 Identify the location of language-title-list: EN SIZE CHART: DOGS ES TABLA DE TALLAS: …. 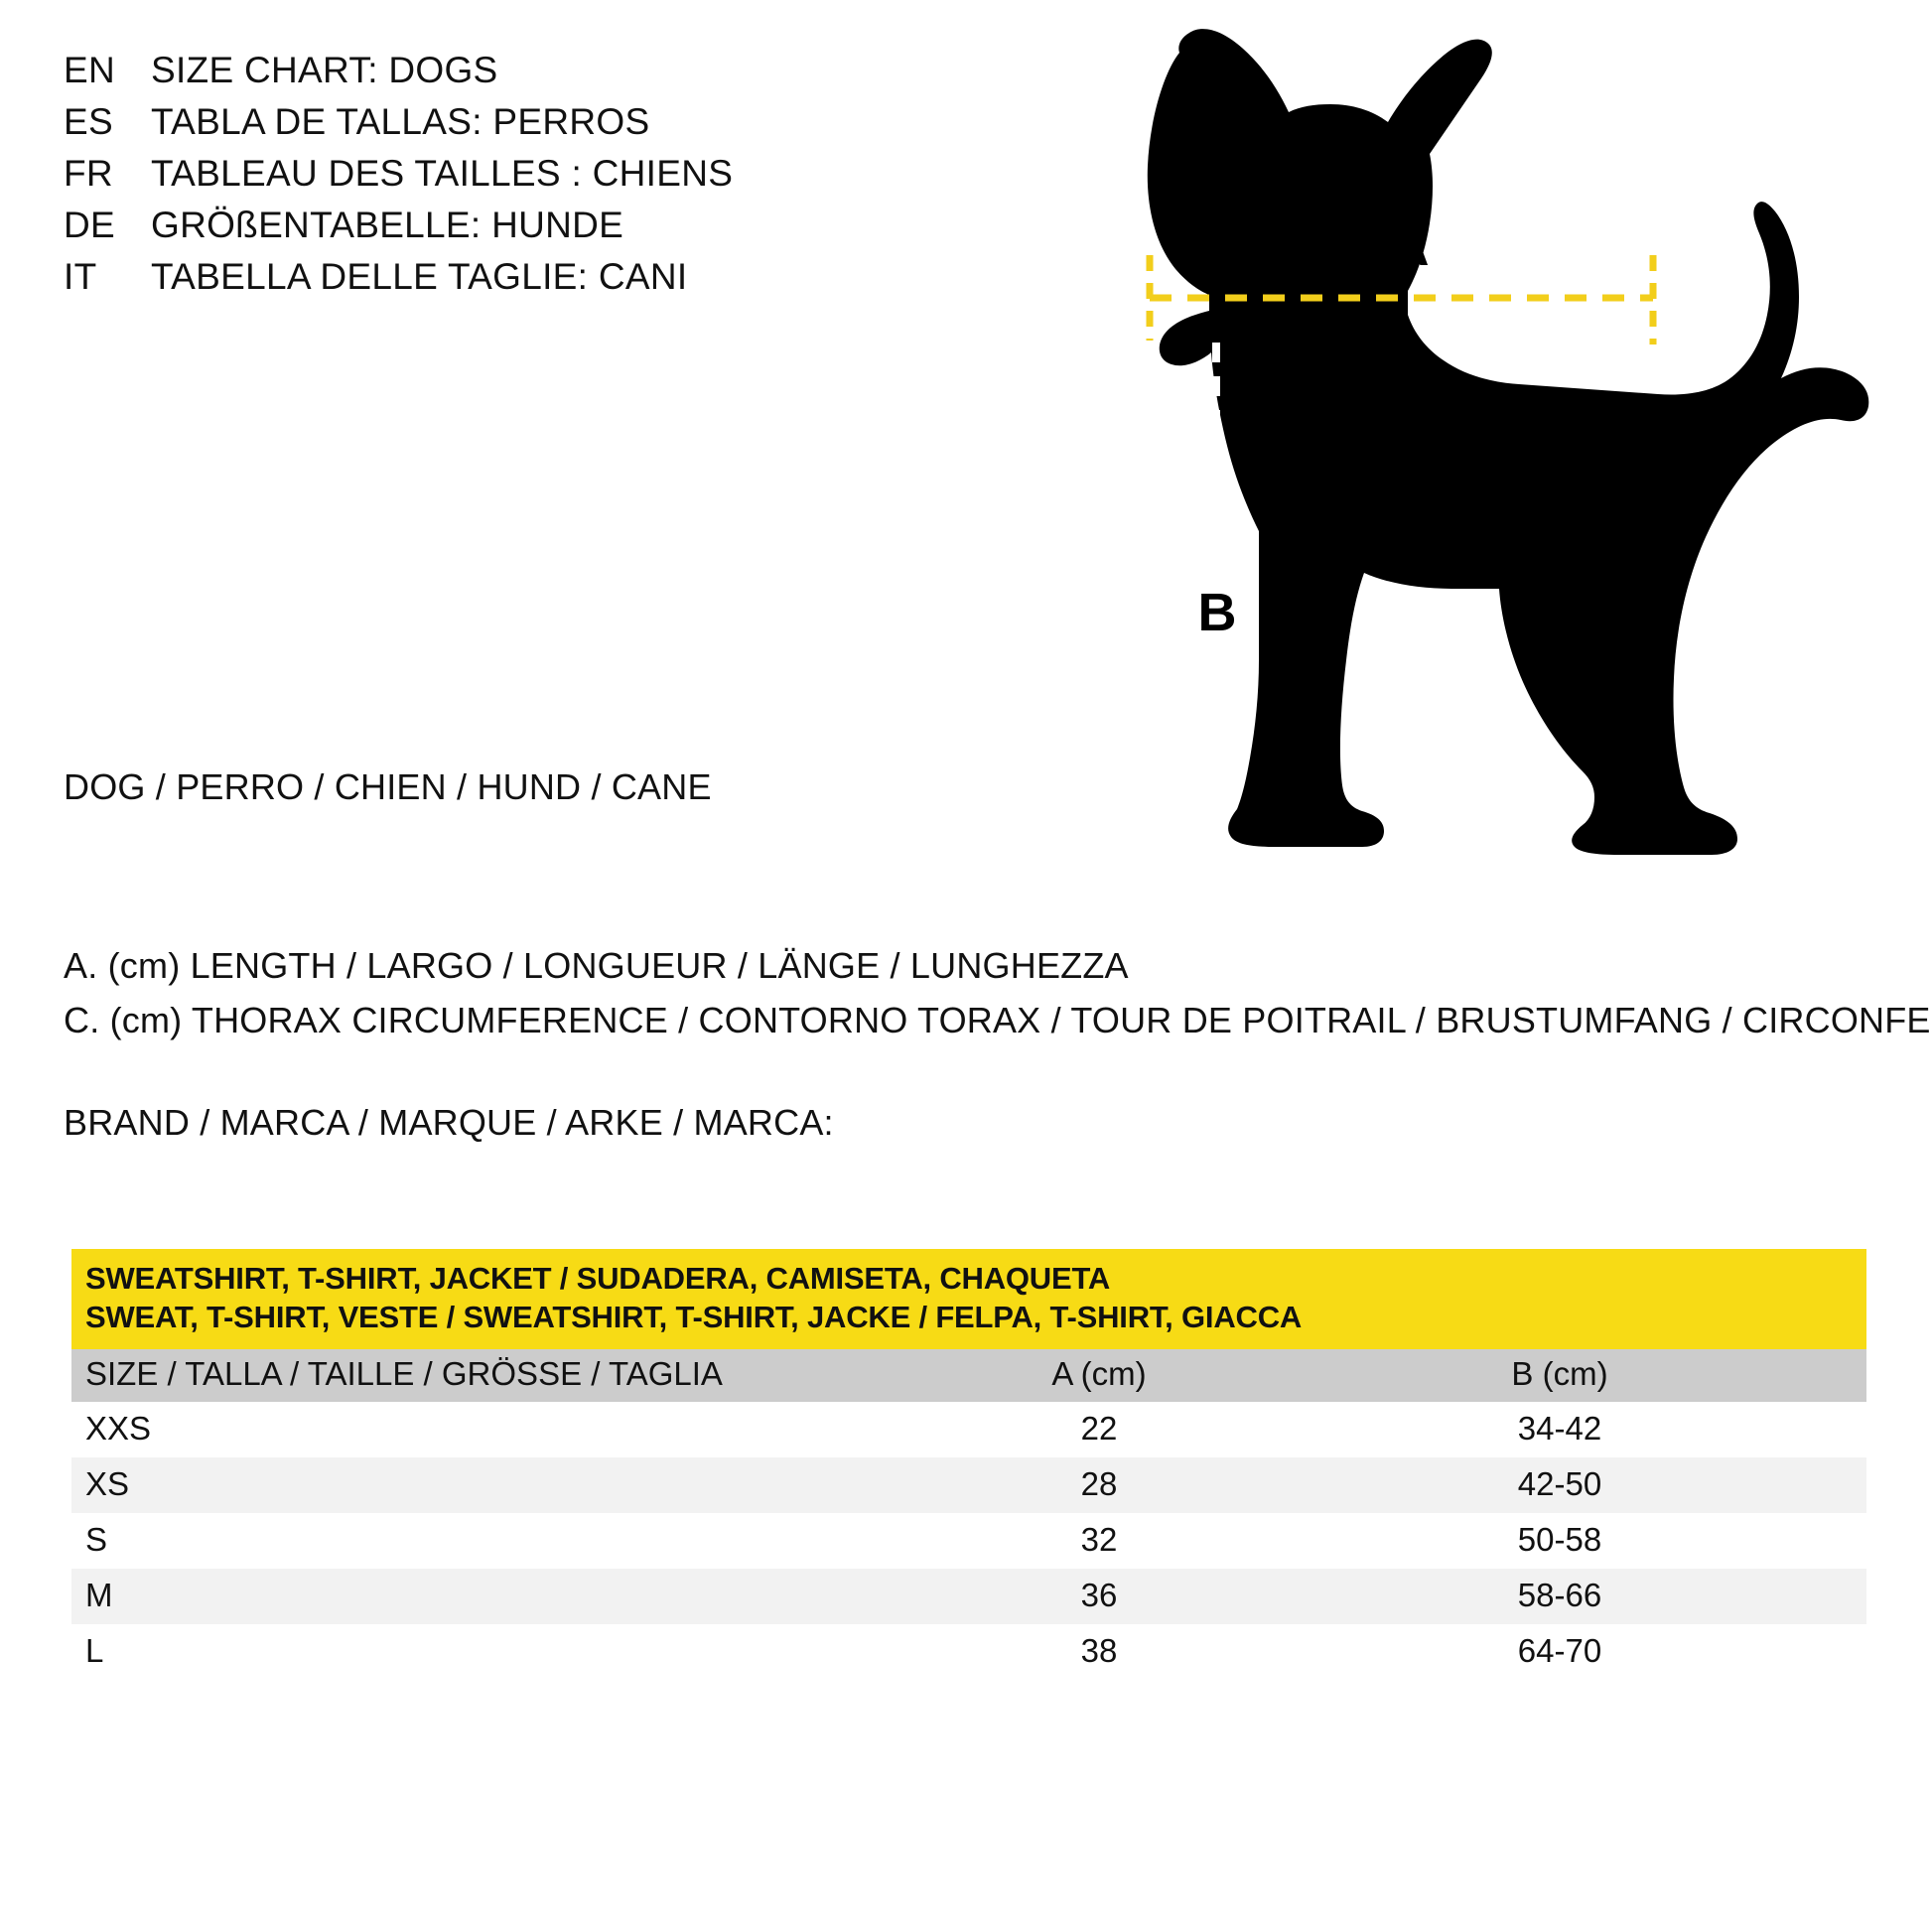
(511, 179).